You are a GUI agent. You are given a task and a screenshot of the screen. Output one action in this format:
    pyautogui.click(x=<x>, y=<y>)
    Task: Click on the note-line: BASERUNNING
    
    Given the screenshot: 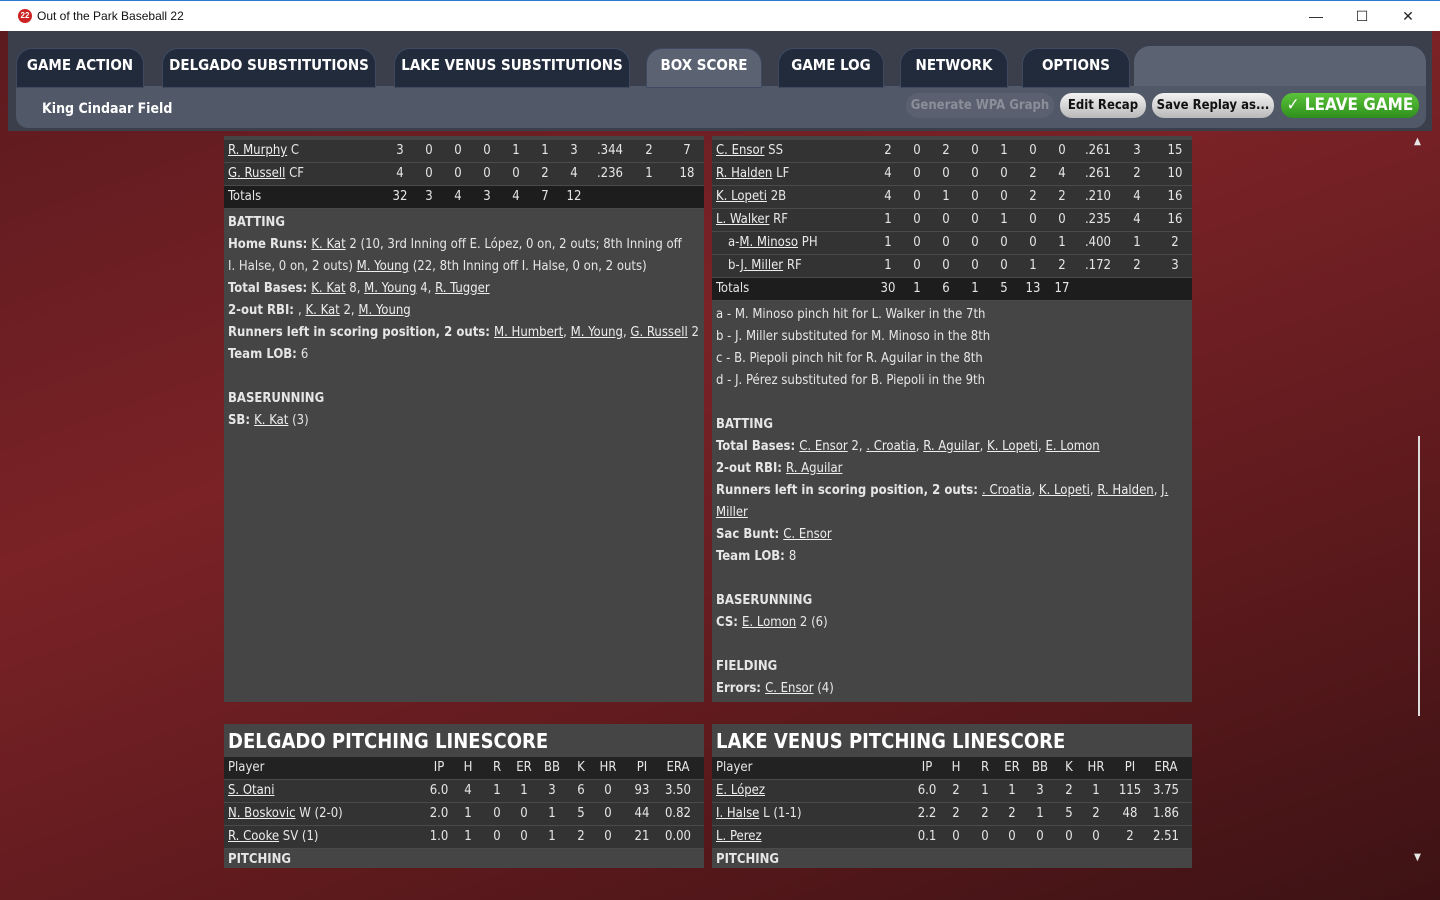 What is the action you would take?
    pyautogui.click(x=464, y=399)
    